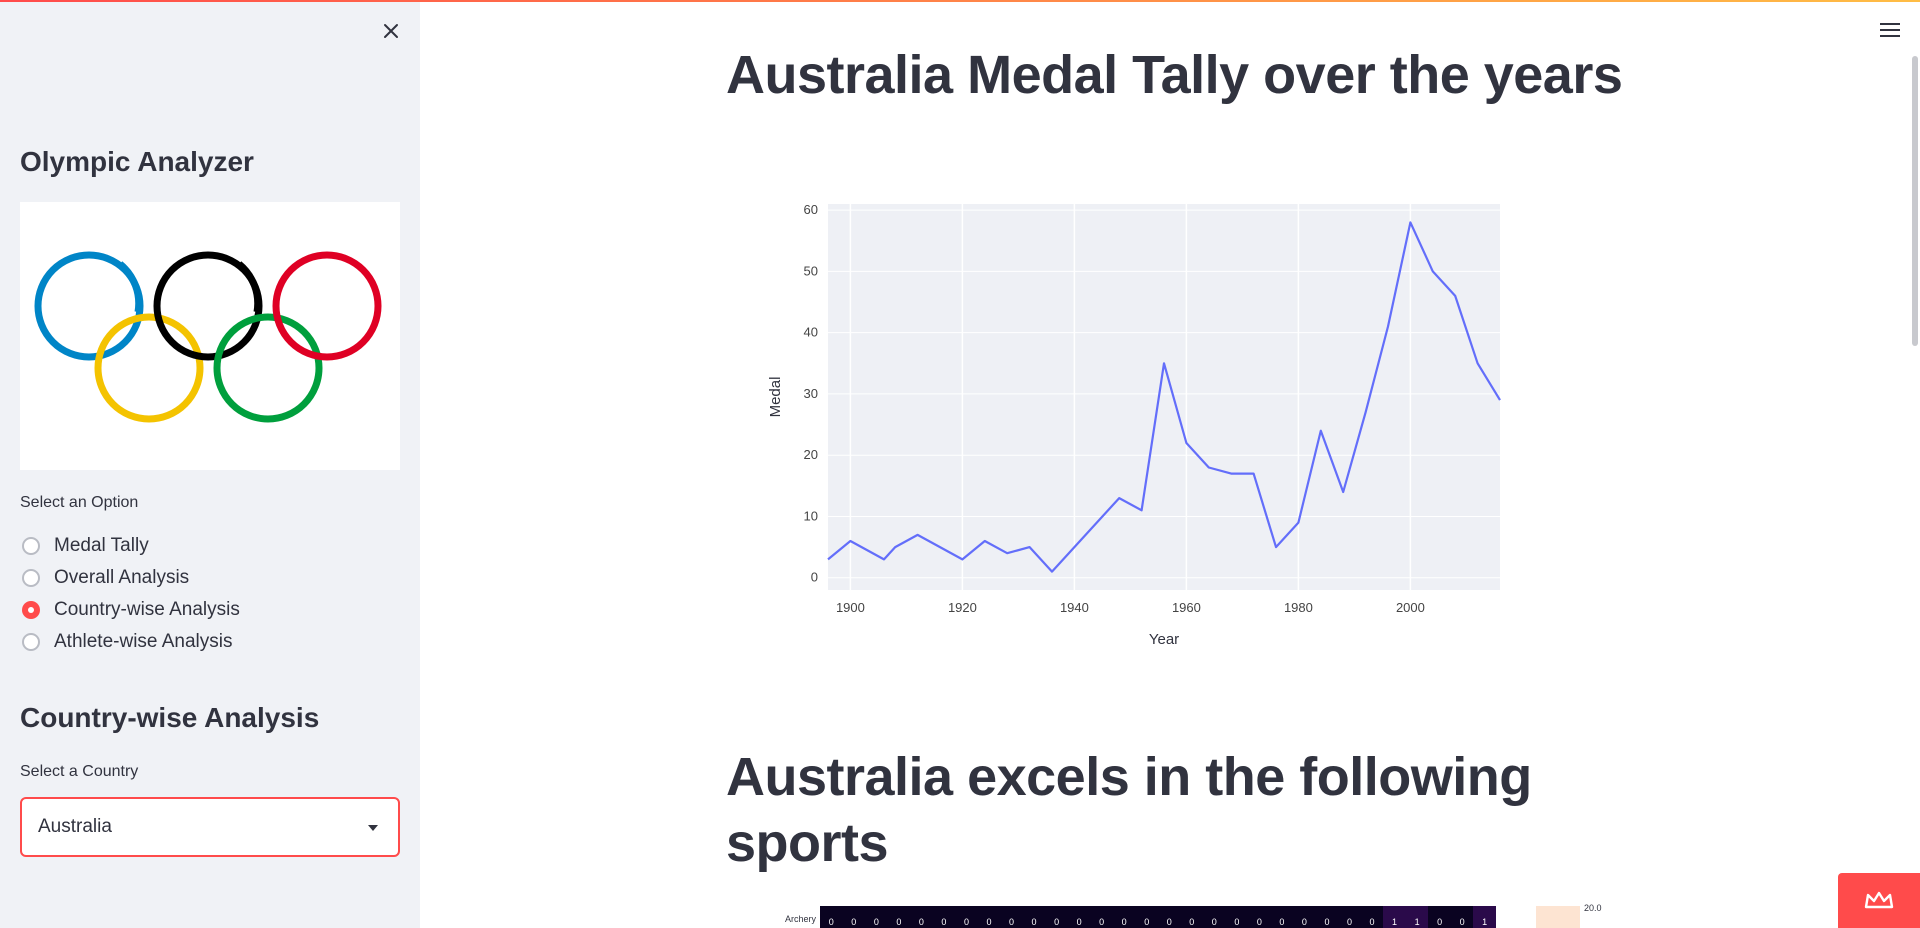 This screenshot has height=928, width=1920. What do you see at coordinates (1890, 24) in the screenshot?
I see `hamburger-menu-icon` at bounding box center [1890, 24].